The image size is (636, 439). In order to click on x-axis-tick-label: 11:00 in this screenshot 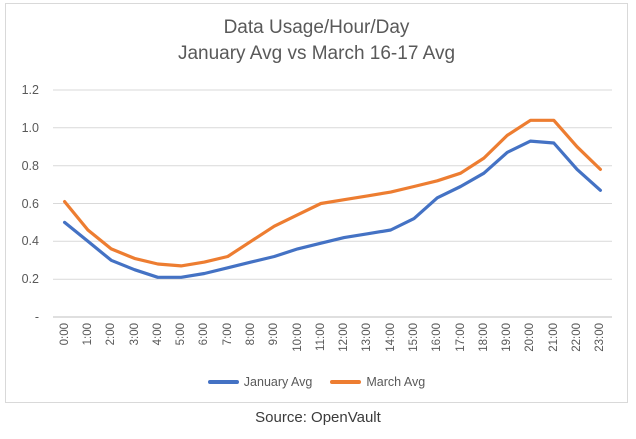, I will do `click(320, 337)`.